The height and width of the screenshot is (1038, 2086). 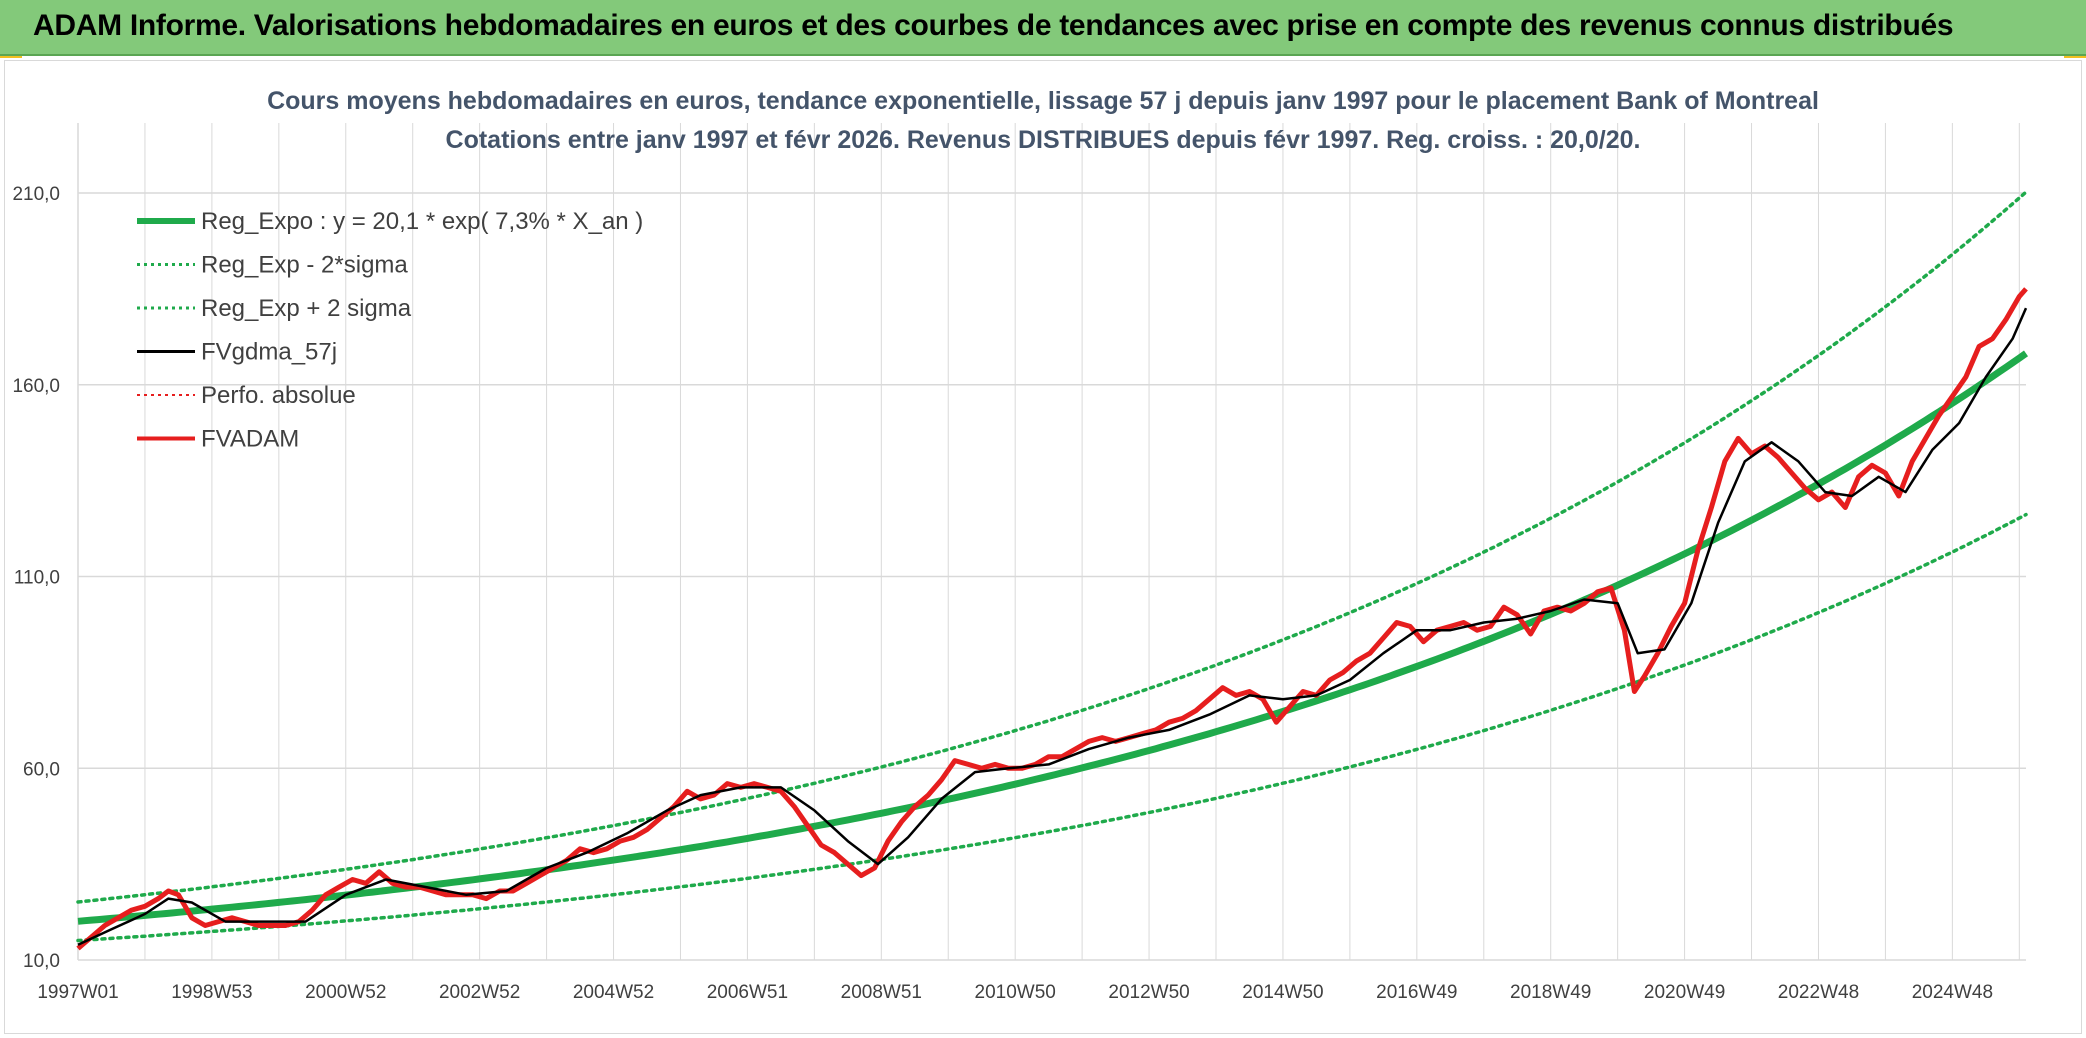 I want to click on x-tick-label: 1998W53, so click(x=211, y=992).